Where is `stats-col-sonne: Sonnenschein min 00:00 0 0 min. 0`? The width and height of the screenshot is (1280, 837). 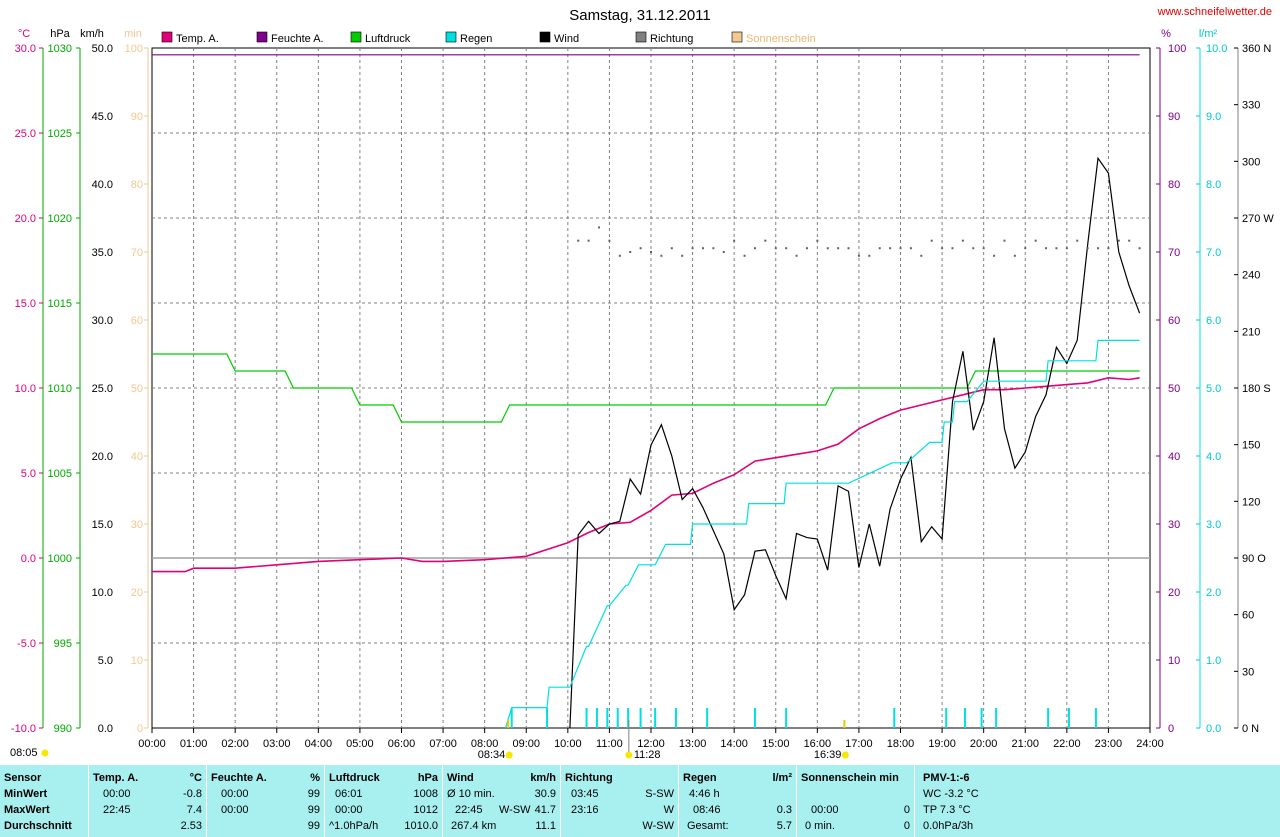 stats-col-sonne: Sonnenschein min 00:00 0 0 min. 0 is located at coordinates (855, 801).